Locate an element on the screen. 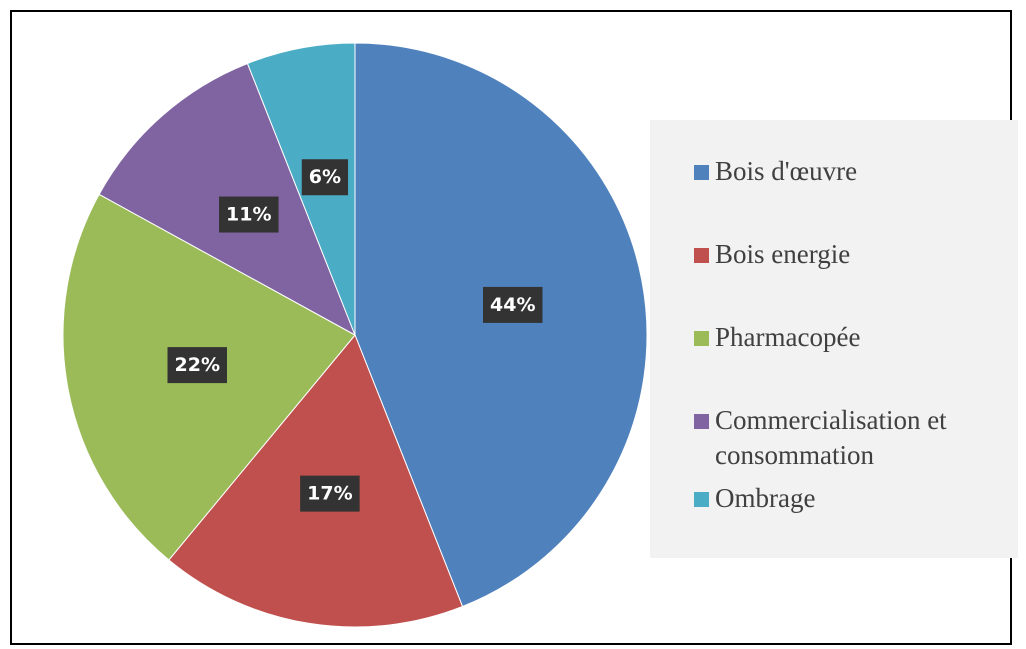  legend-item: Pharmacopée is located at coordinates (856, 337).